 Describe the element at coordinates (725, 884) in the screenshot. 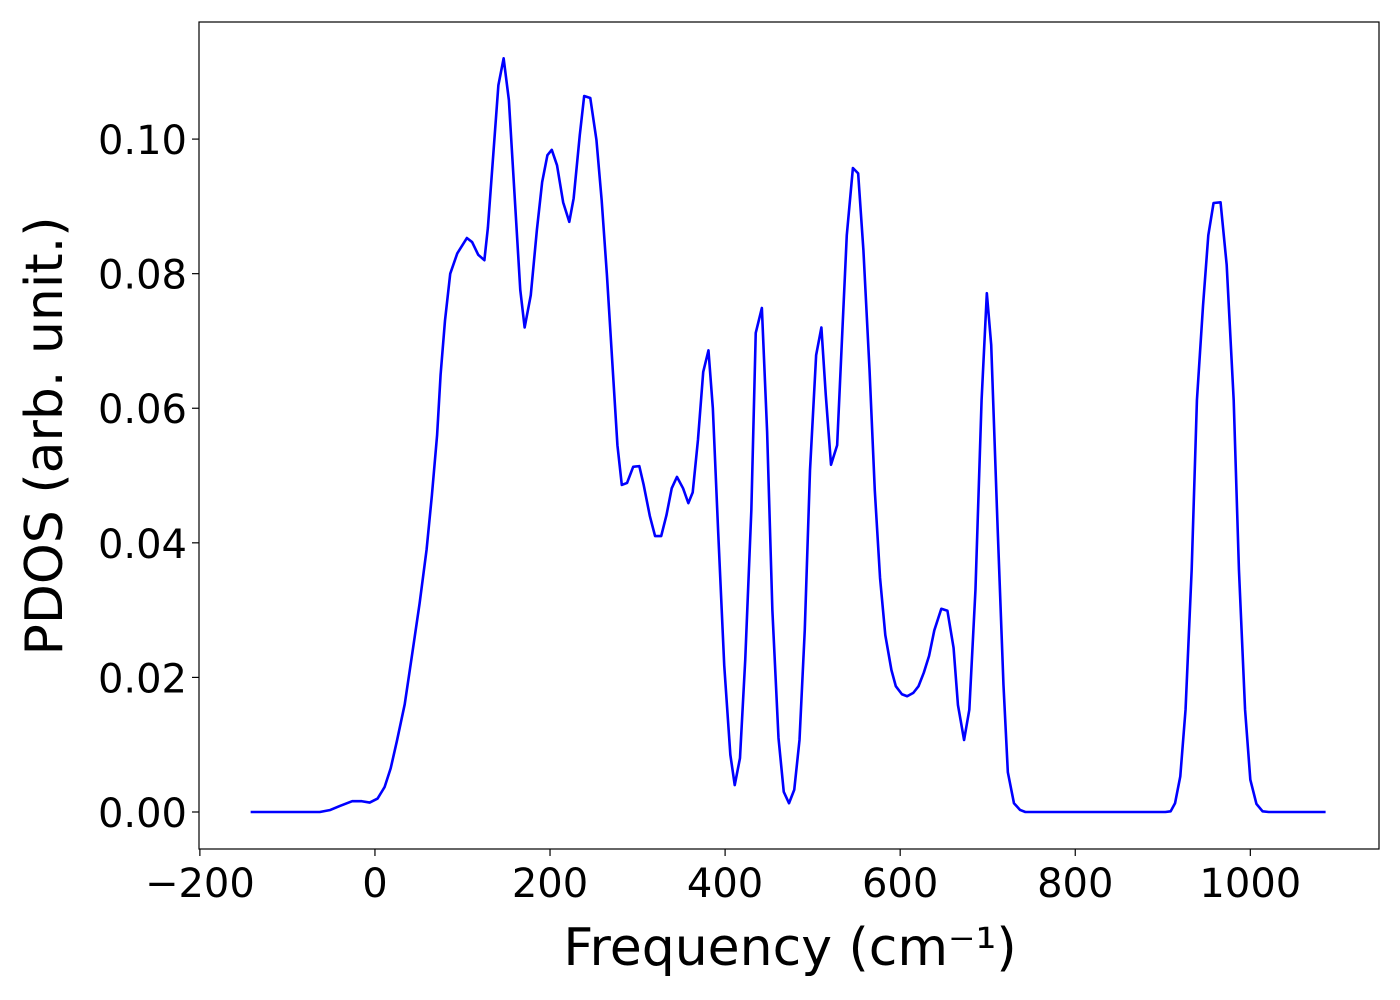

I see `x-tick-label: 400` at that location.